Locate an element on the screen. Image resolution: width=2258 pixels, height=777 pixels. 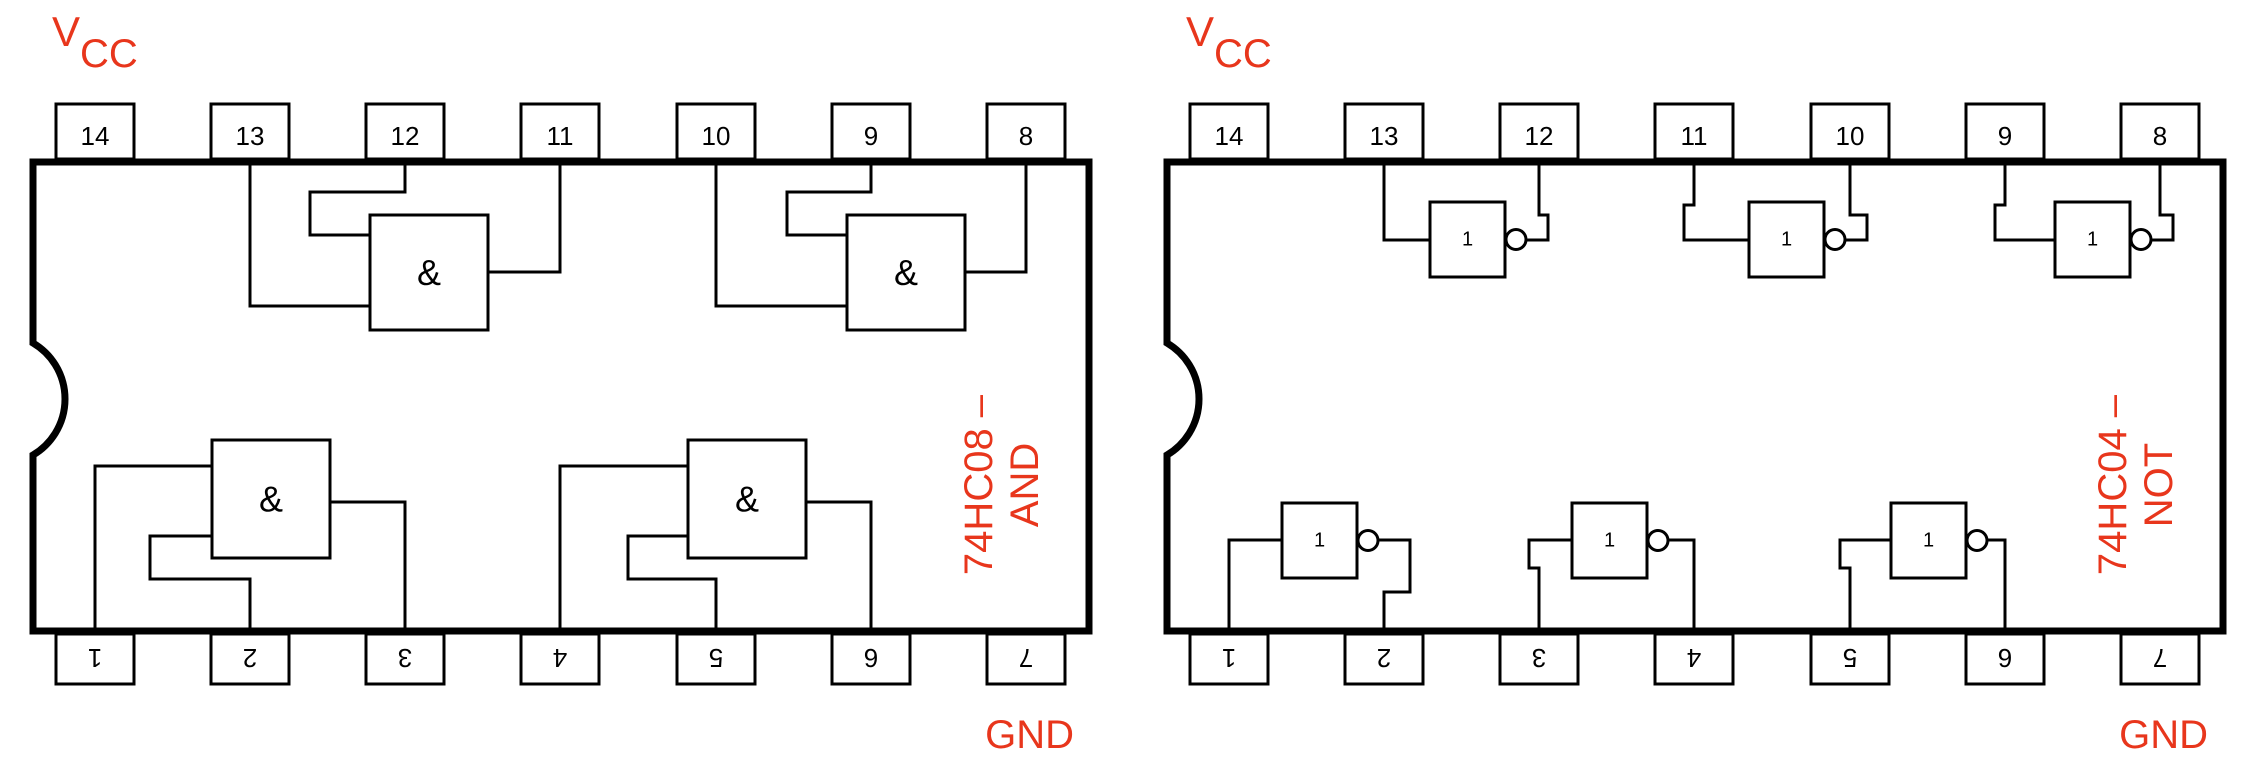
and-gate-d: & is located at coordinates (747, 499).